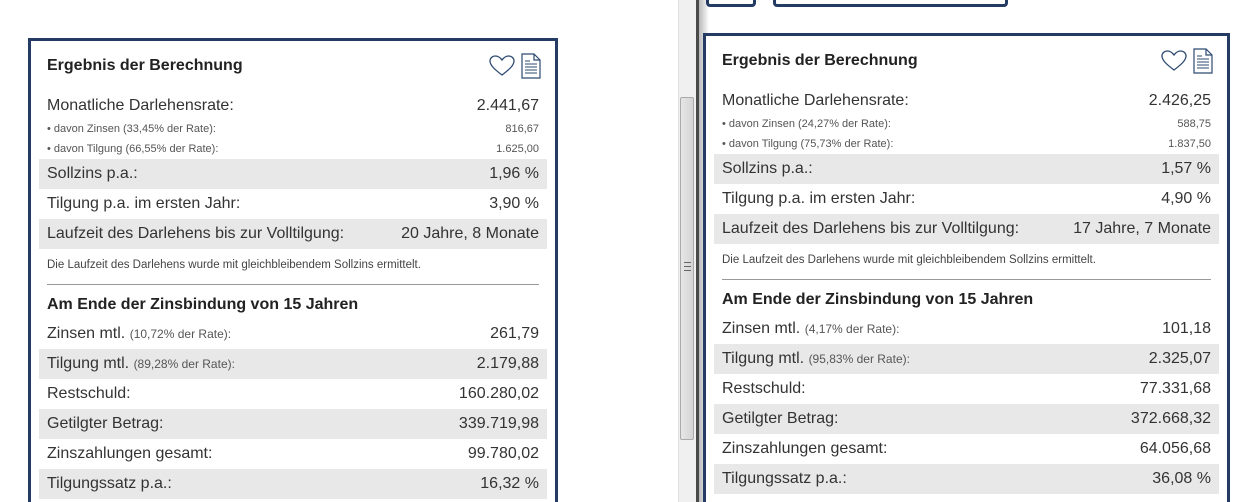 This screenshot has height=502, width=1255. Describe the element at coordinates (1194, 124) in the screenshot. I see `interest-part-value: 588,75` at that location.